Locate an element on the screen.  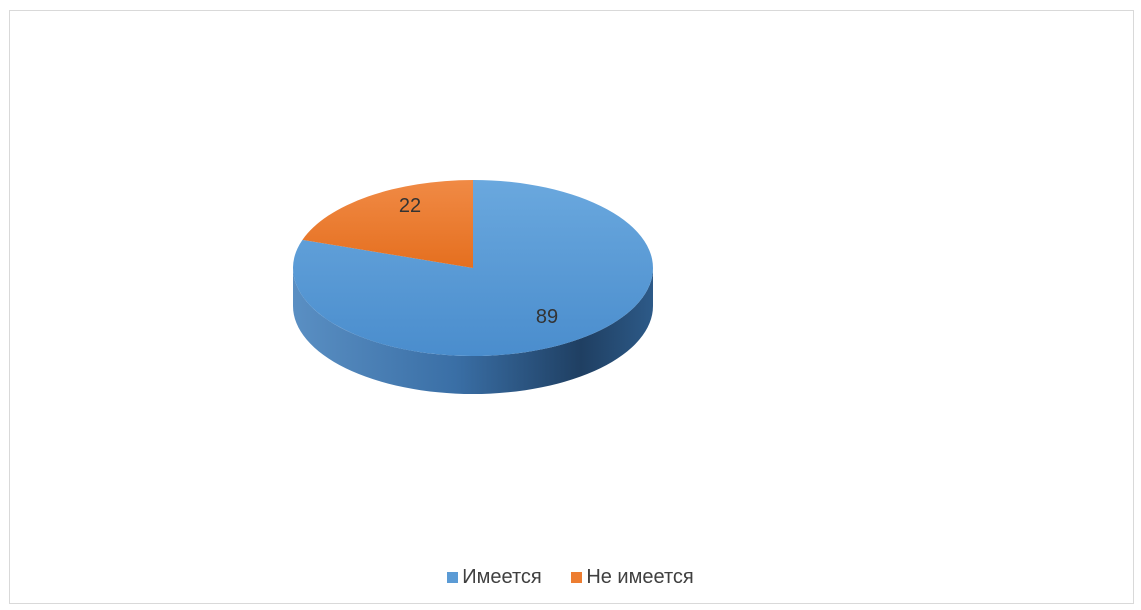
chart-legend: Имеется Не имеется is located at coordinates (570, 577).